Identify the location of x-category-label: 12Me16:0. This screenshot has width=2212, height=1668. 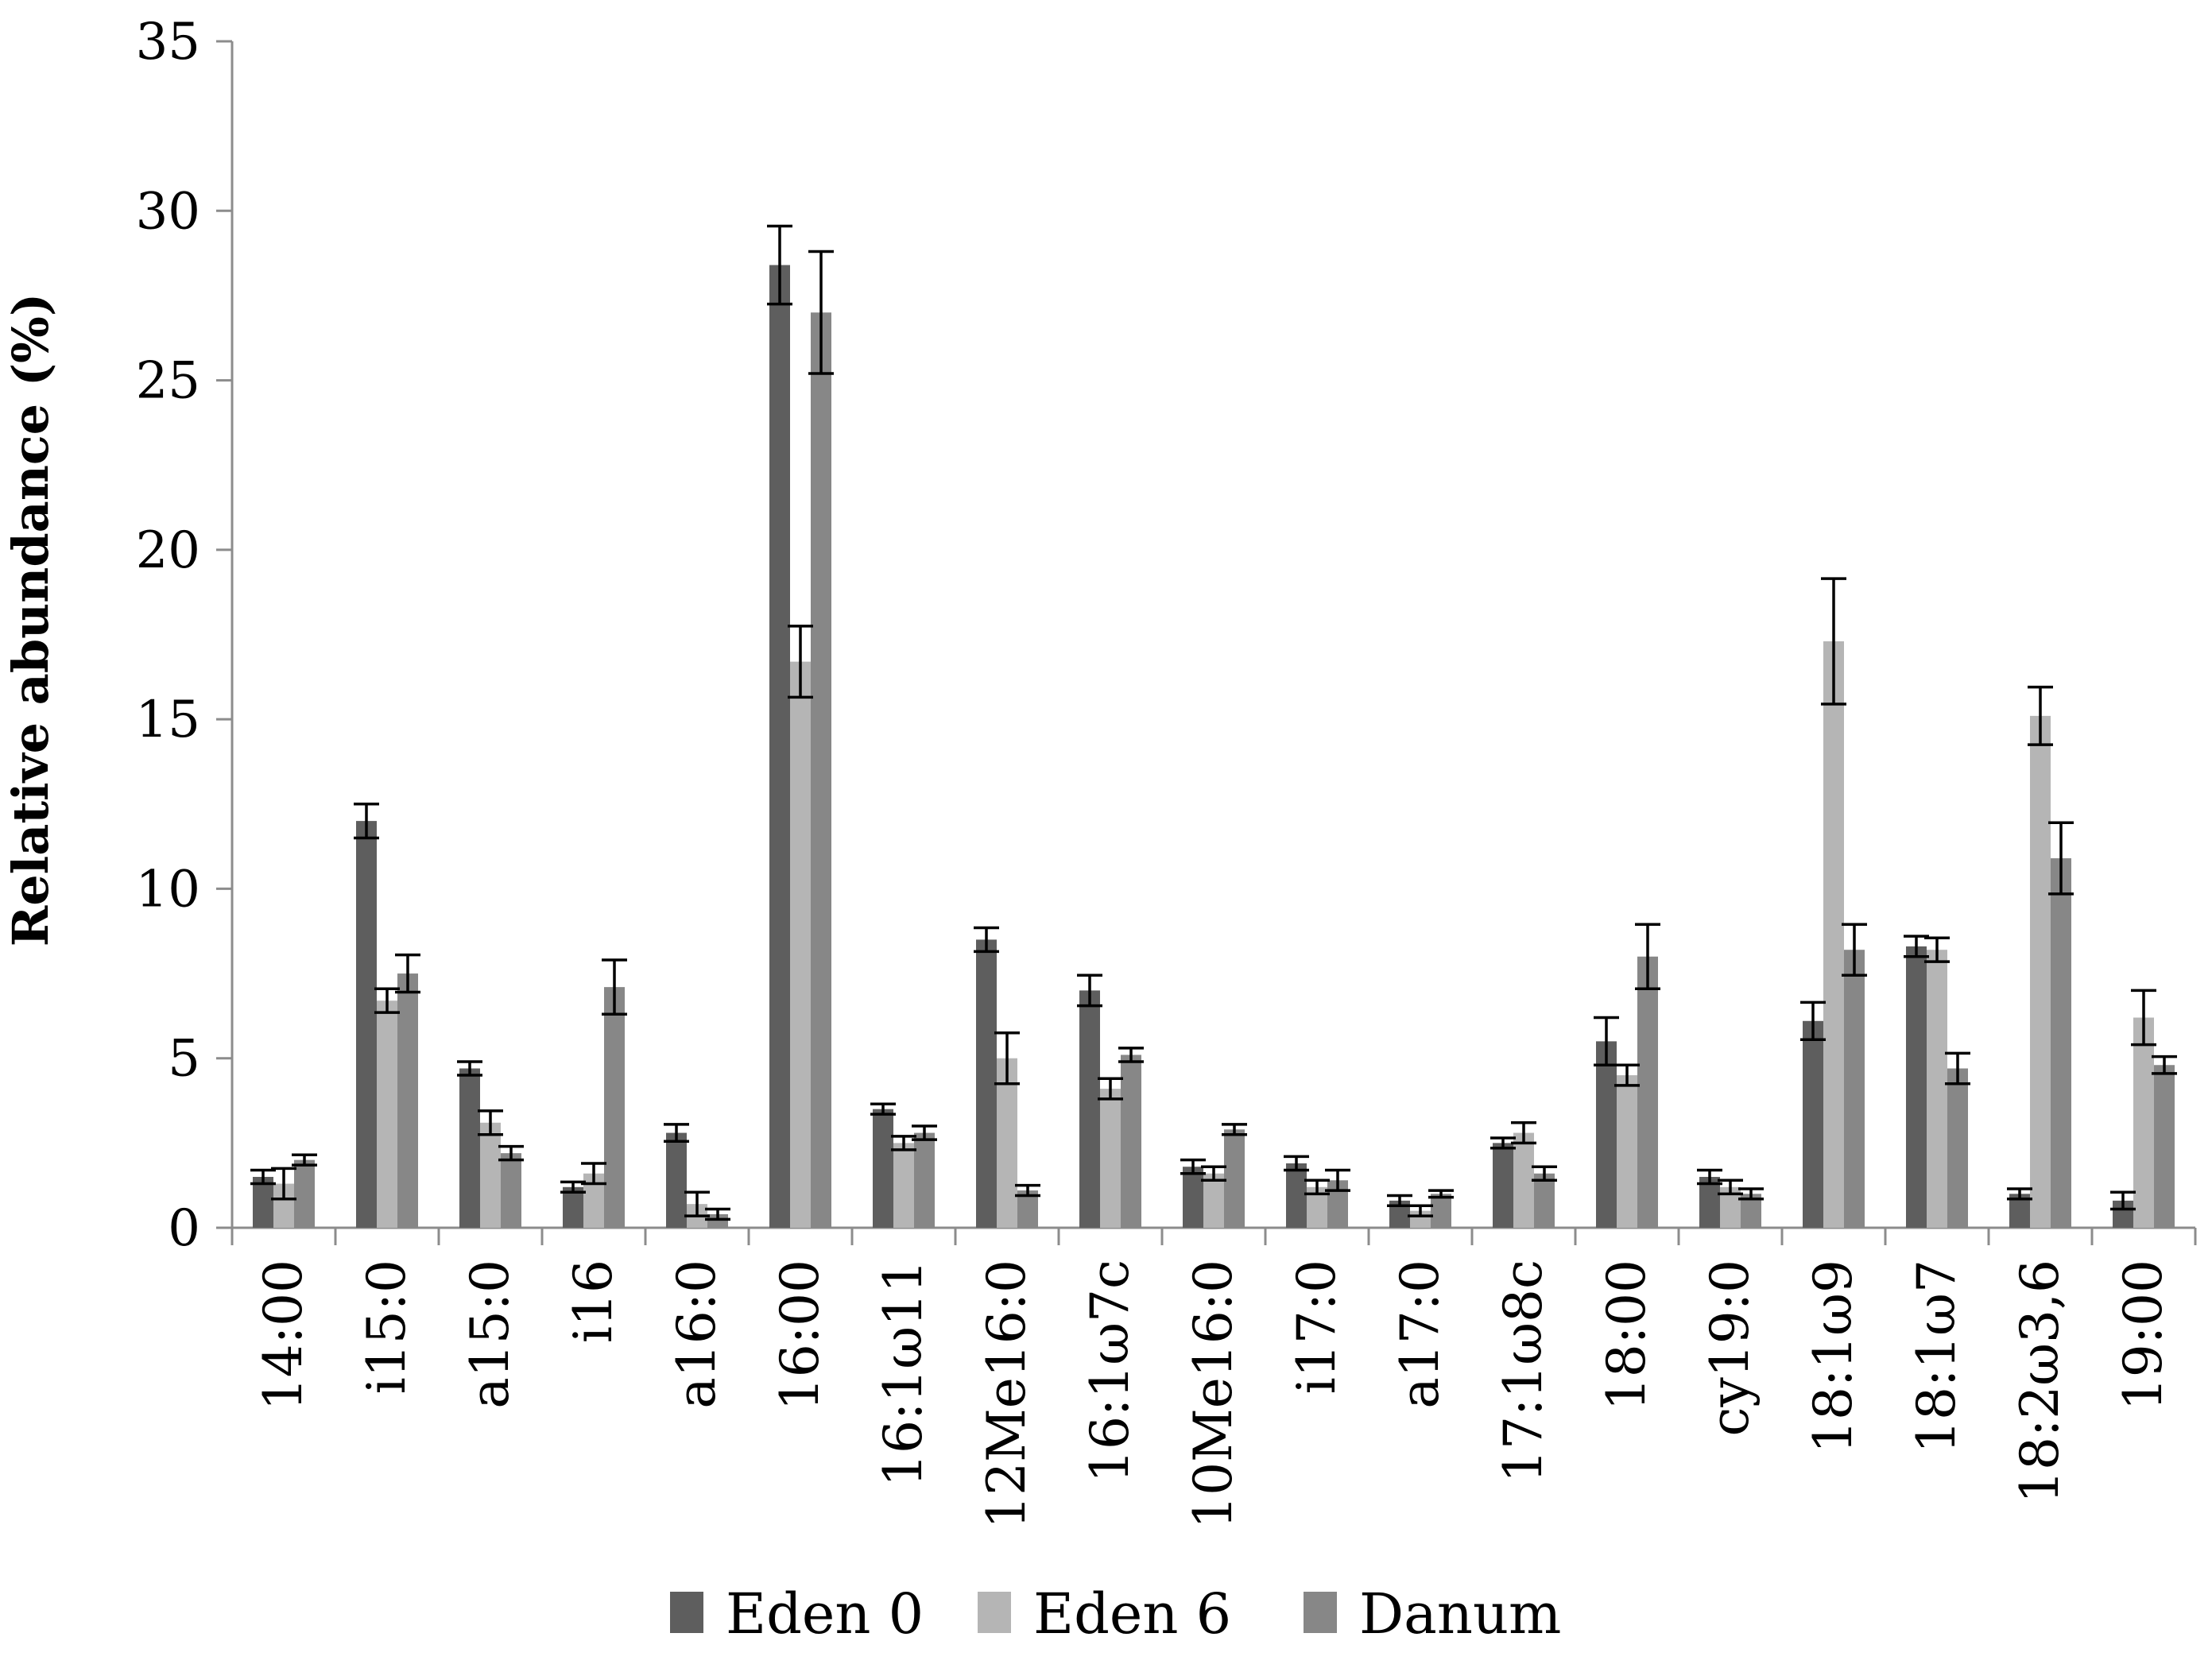
(1007, 1394).